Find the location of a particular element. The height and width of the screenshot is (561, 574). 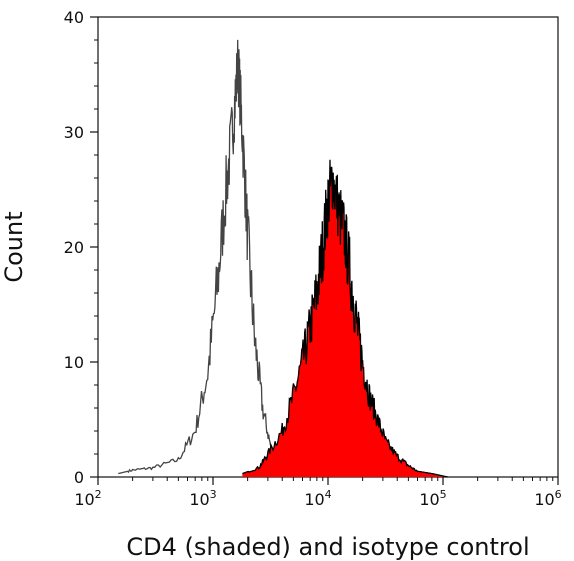

x-tick-label-0: 10² is located at coordinates (87, 498).